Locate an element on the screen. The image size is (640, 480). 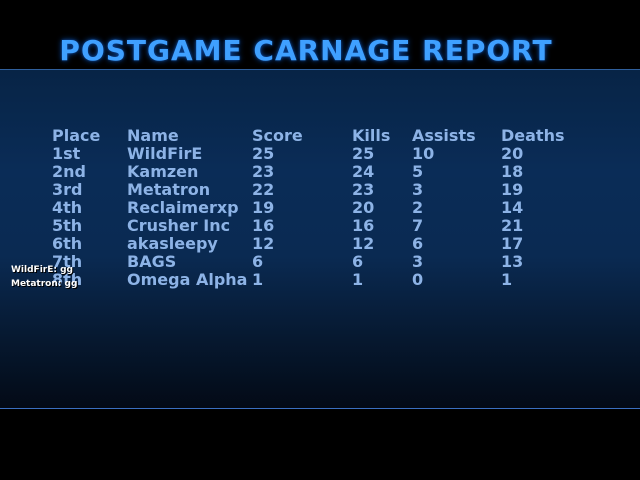
header-deaths: Deaths is located at coordinates (533, 135).